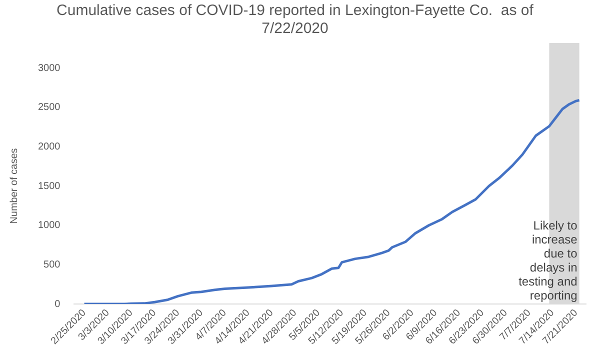 The width and height of the screenshot is (600, 350). I want to click on y-axis-title: Number of cases, so click(14, 186).